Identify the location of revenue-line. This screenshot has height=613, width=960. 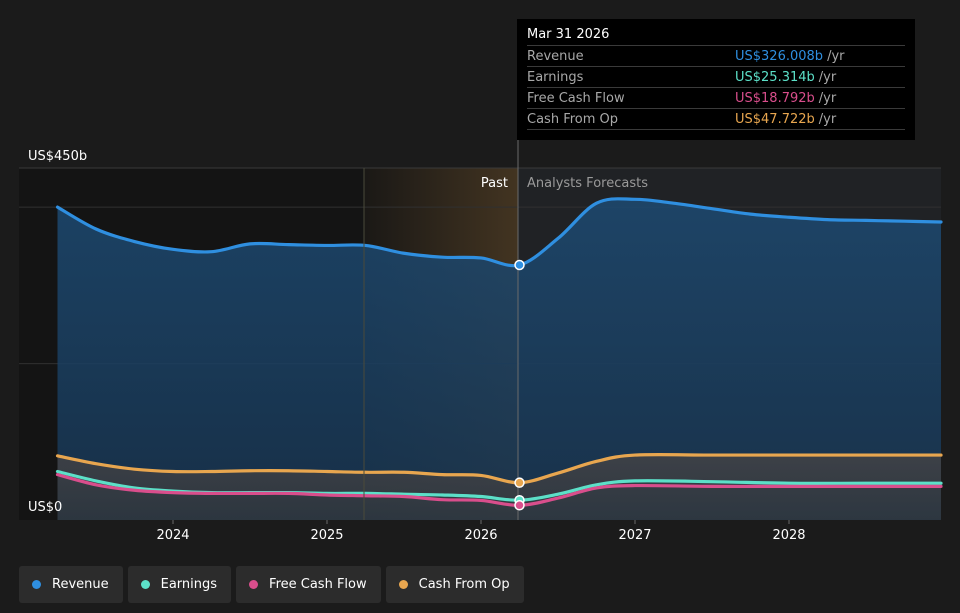
(499, 232).